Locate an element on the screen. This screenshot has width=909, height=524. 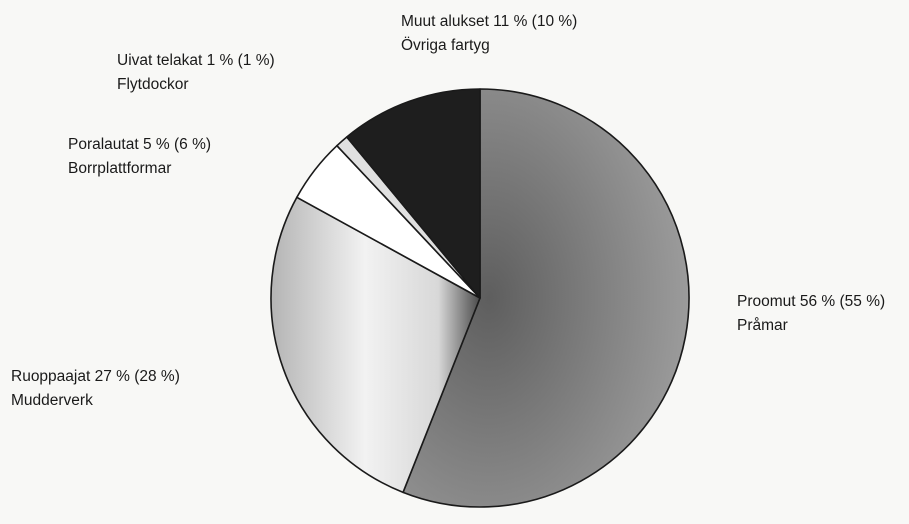
pie-slice-muut is located at coordinates (413, 193).